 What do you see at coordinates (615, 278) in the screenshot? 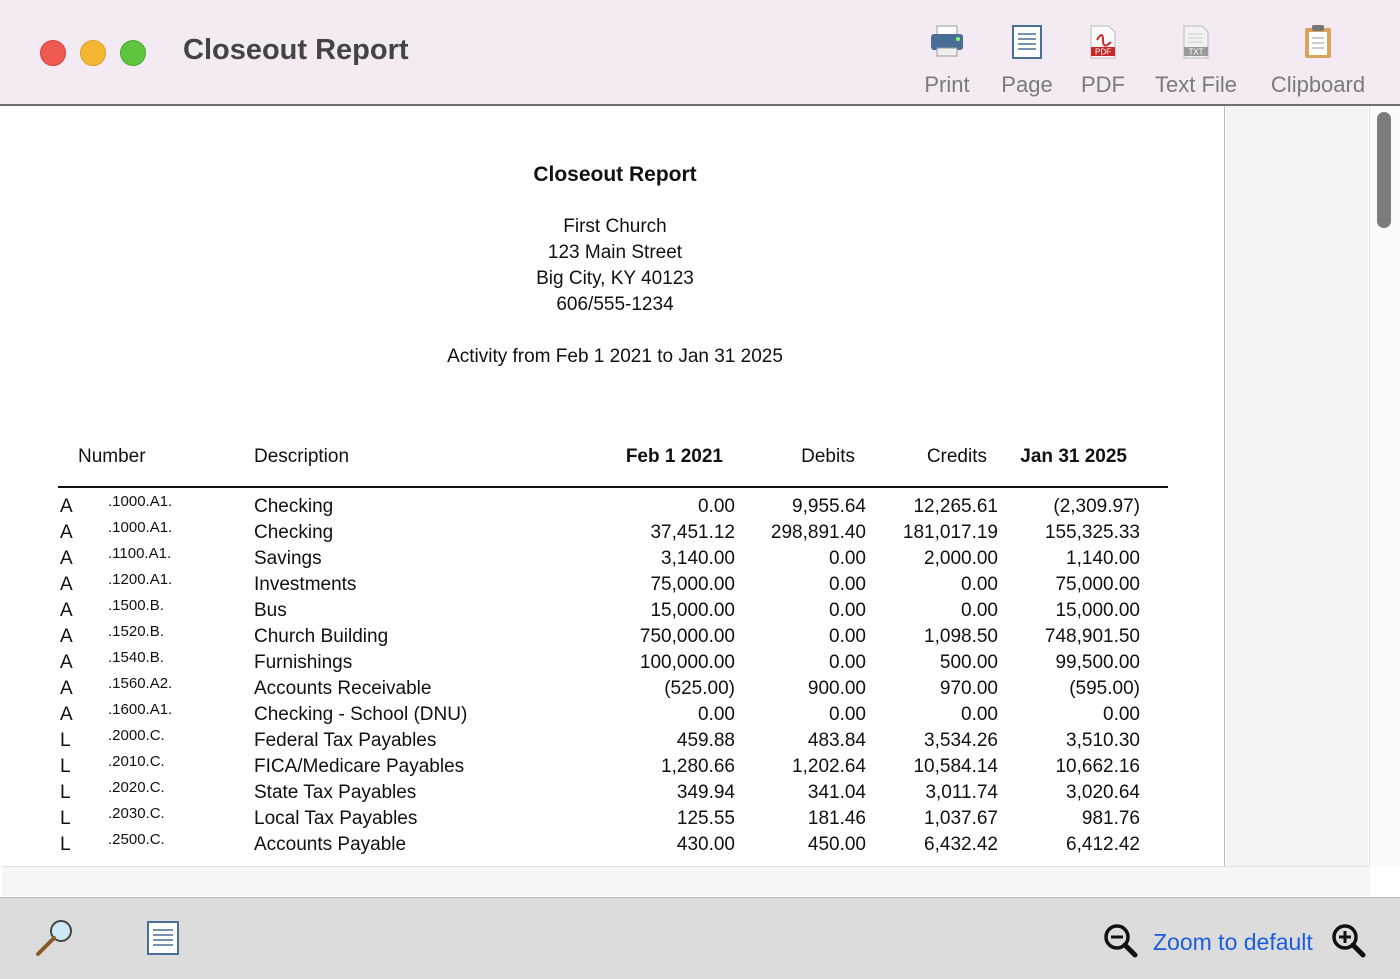
I see `address-line: Big City, KY 40123` at bounding box center [615, 278].